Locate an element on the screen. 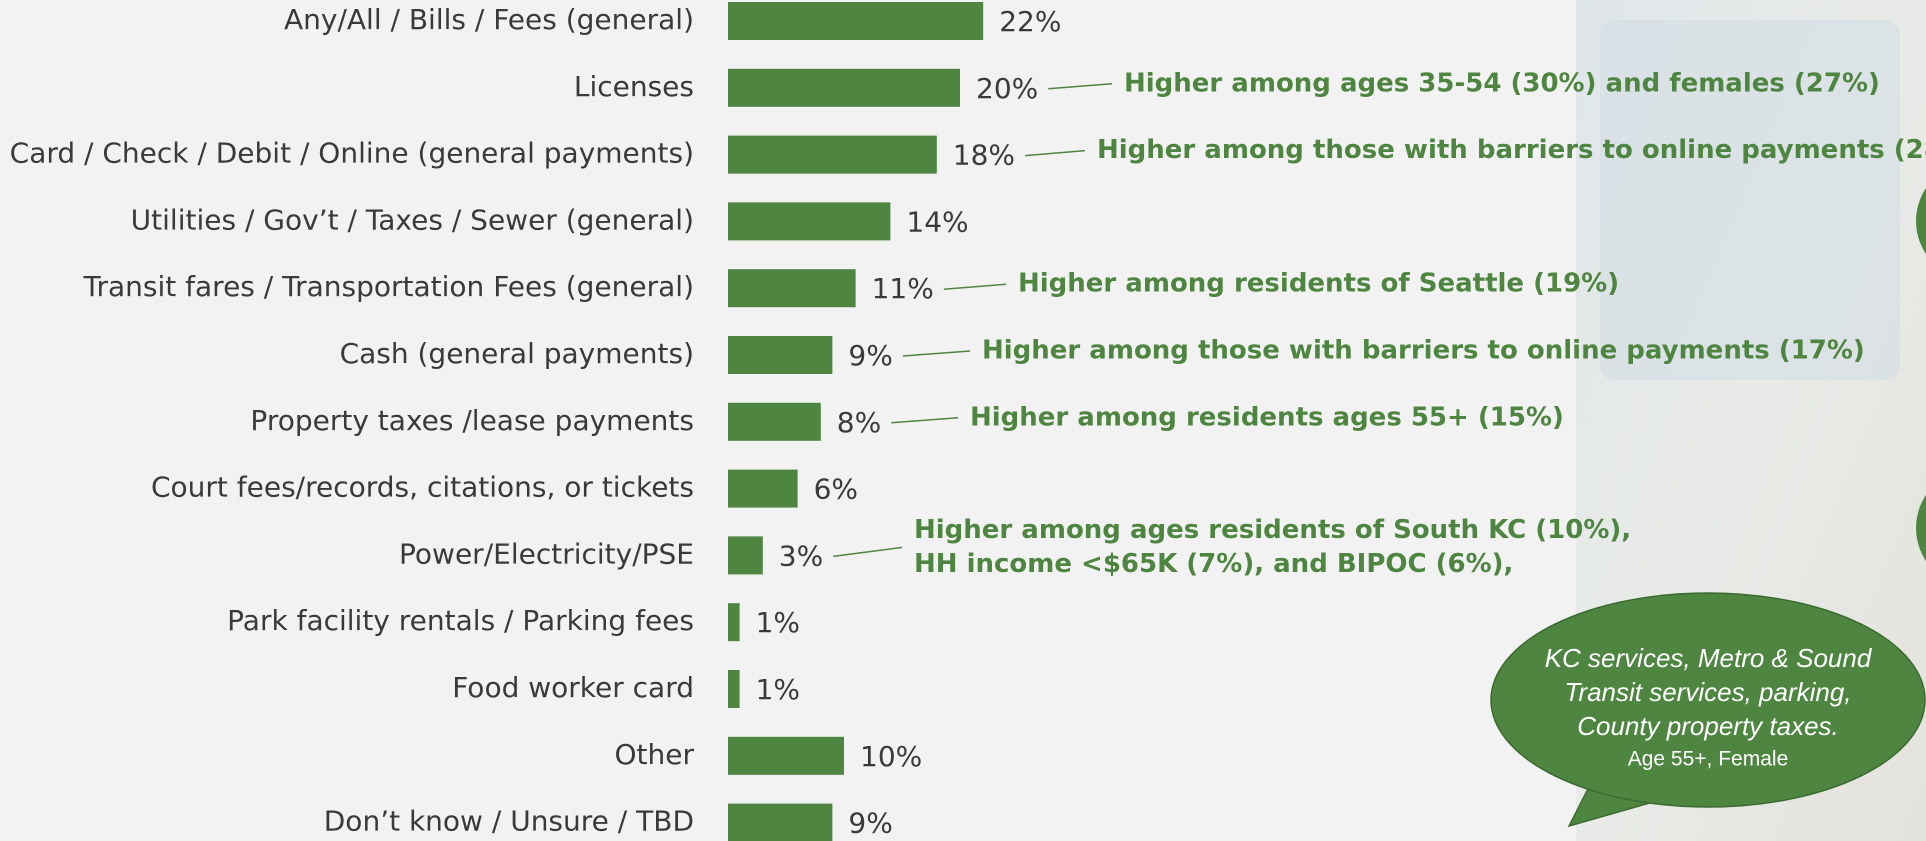 This screenshot has height=841, width=1926. bubble-body is located at coordinates (1708, 700).